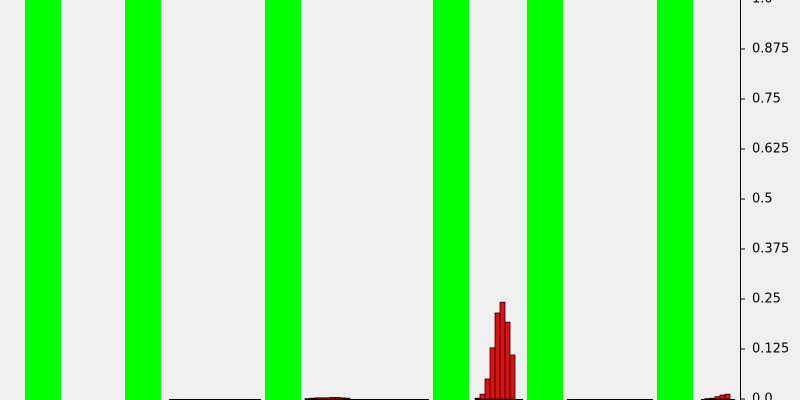  Describe the element at coordinates (766, 299) in the screenshot. I see `y-tick-label-3: 0.25` at that location.